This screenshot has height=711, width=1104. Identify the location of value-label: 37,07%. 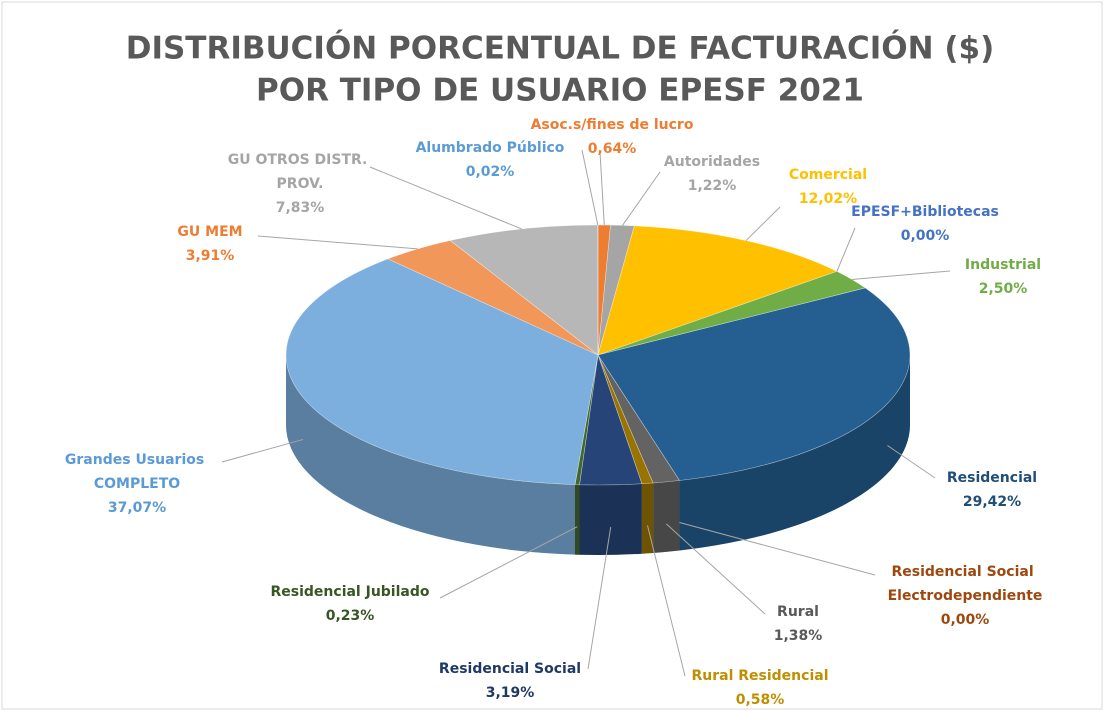
(137, 508).